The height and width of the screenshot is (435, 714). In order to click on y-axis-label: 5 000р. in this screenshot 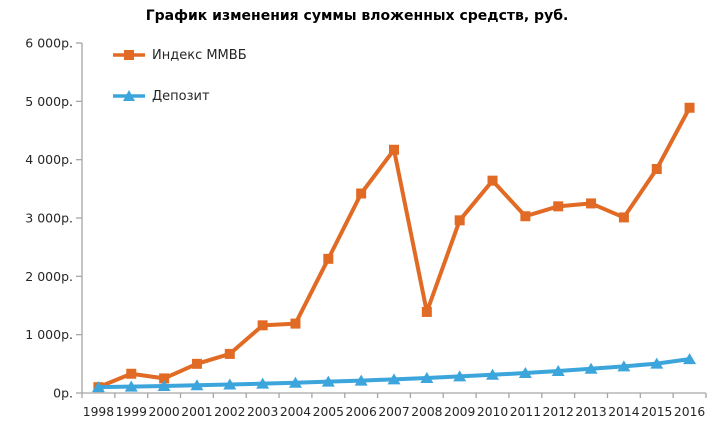, I will do `click(49, 101)`.